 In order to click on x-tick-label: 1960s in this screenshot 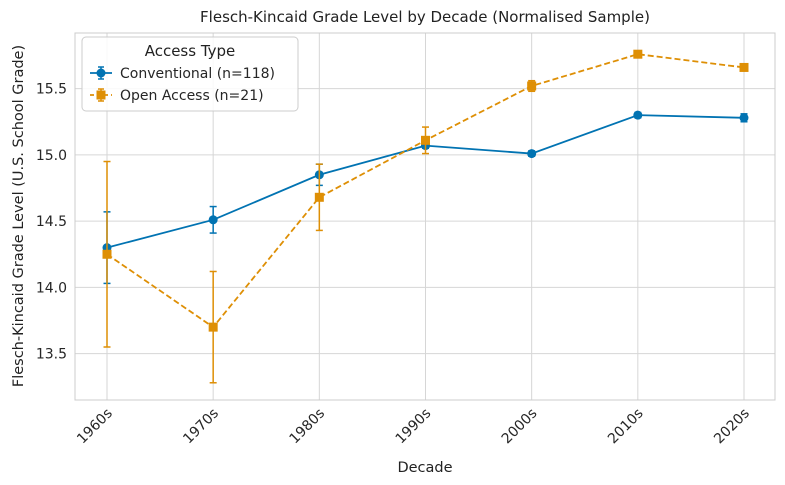, I will do `click(95, 427)`.